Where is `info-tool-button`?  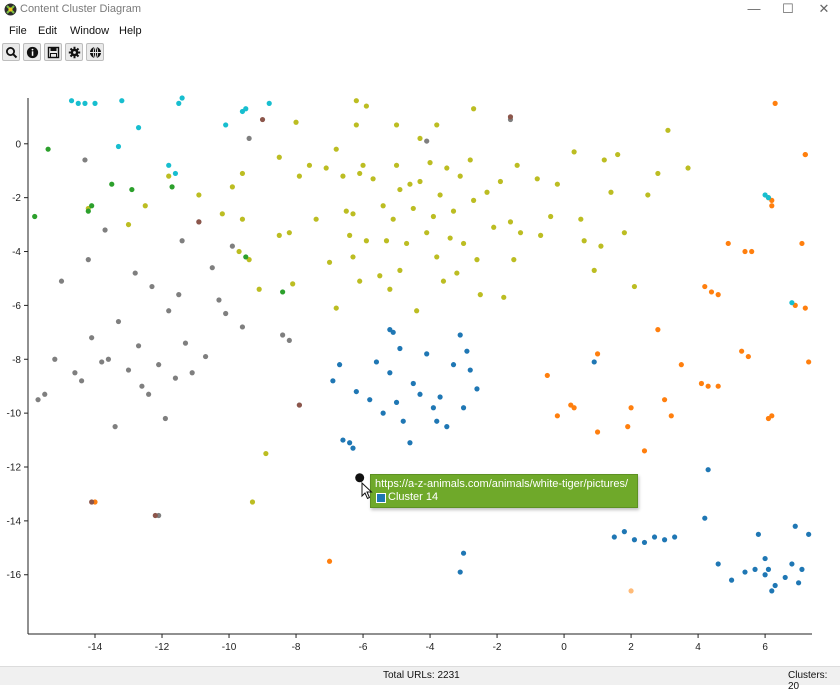
info-tool-button is located at coordinates (32, 52).